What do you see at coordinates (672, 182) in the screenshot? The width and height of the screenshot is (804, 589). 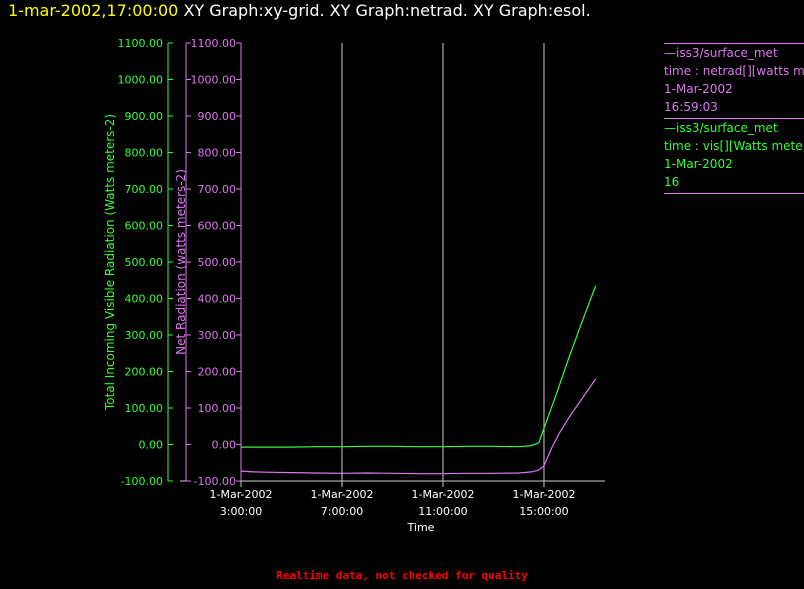 I see `legend-time: 16` at bounding box center [672, 182].